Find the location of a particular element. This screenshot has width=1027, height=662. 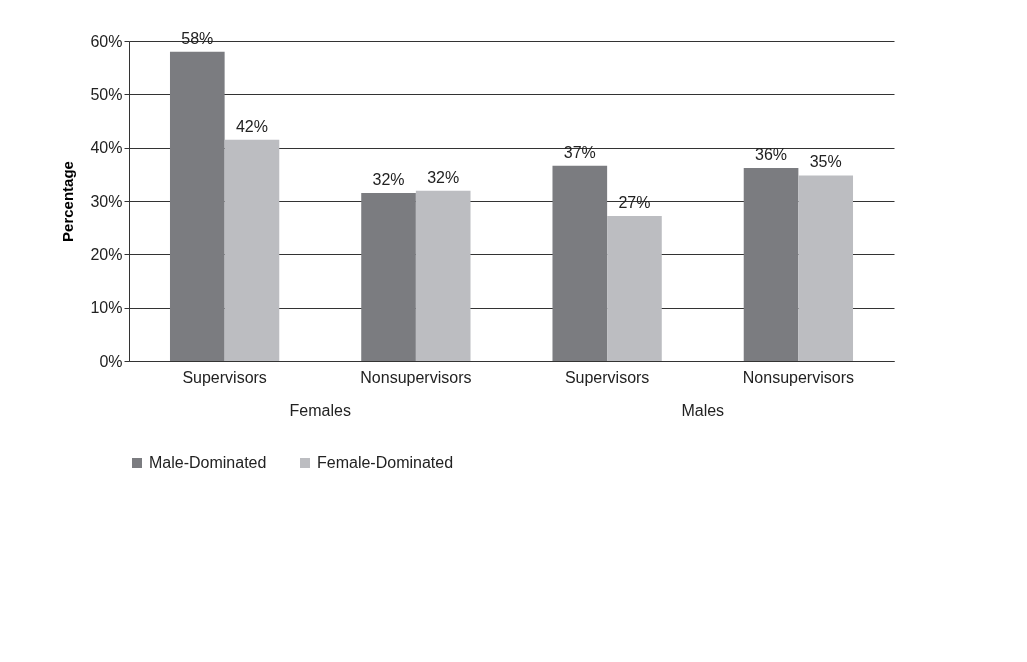

data-label: 35% is located at coordinates (825, 162).